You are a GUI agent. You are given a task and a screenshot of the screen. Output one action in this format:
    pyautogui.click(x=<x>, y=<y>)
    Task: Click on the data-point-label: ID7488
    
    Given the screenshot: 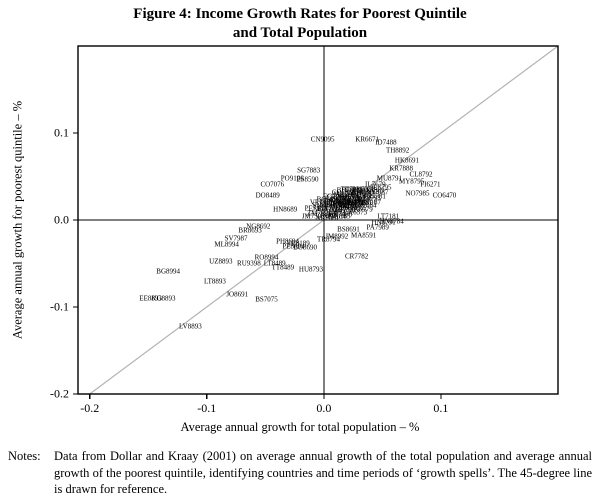 What is the action you would take?
    pyautogui.click(x=386, y=142)
    